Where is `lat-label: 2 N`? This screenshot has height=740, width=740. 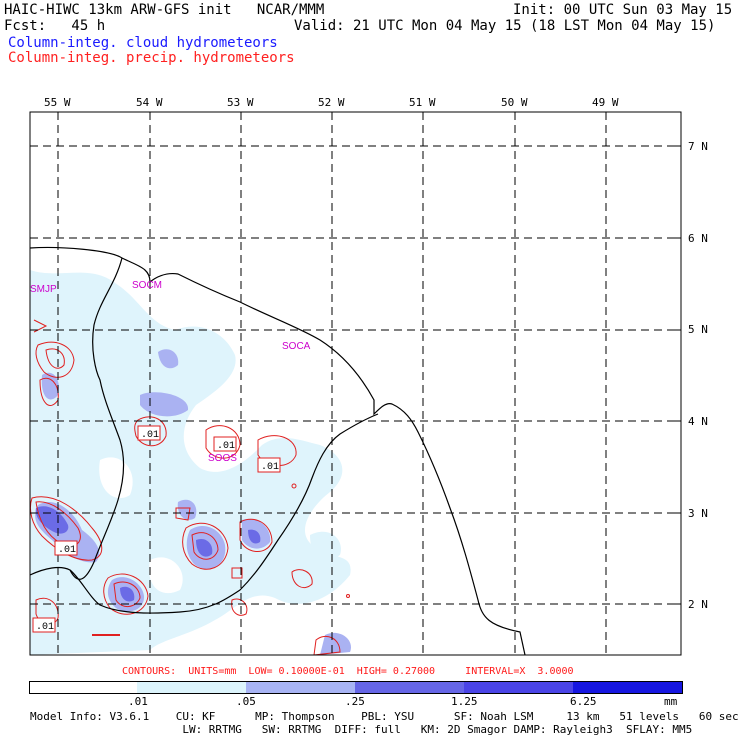
lat-label: 2 N is located at coordinates (698, 604).